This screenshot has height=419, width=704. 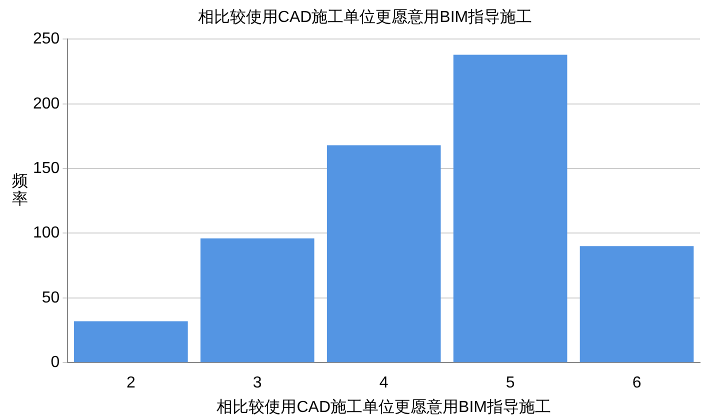 What do you see at coordinates (20, 190) in the screenshot?
I see `y-axis-title: 频率` at bounding box center [20, 190].